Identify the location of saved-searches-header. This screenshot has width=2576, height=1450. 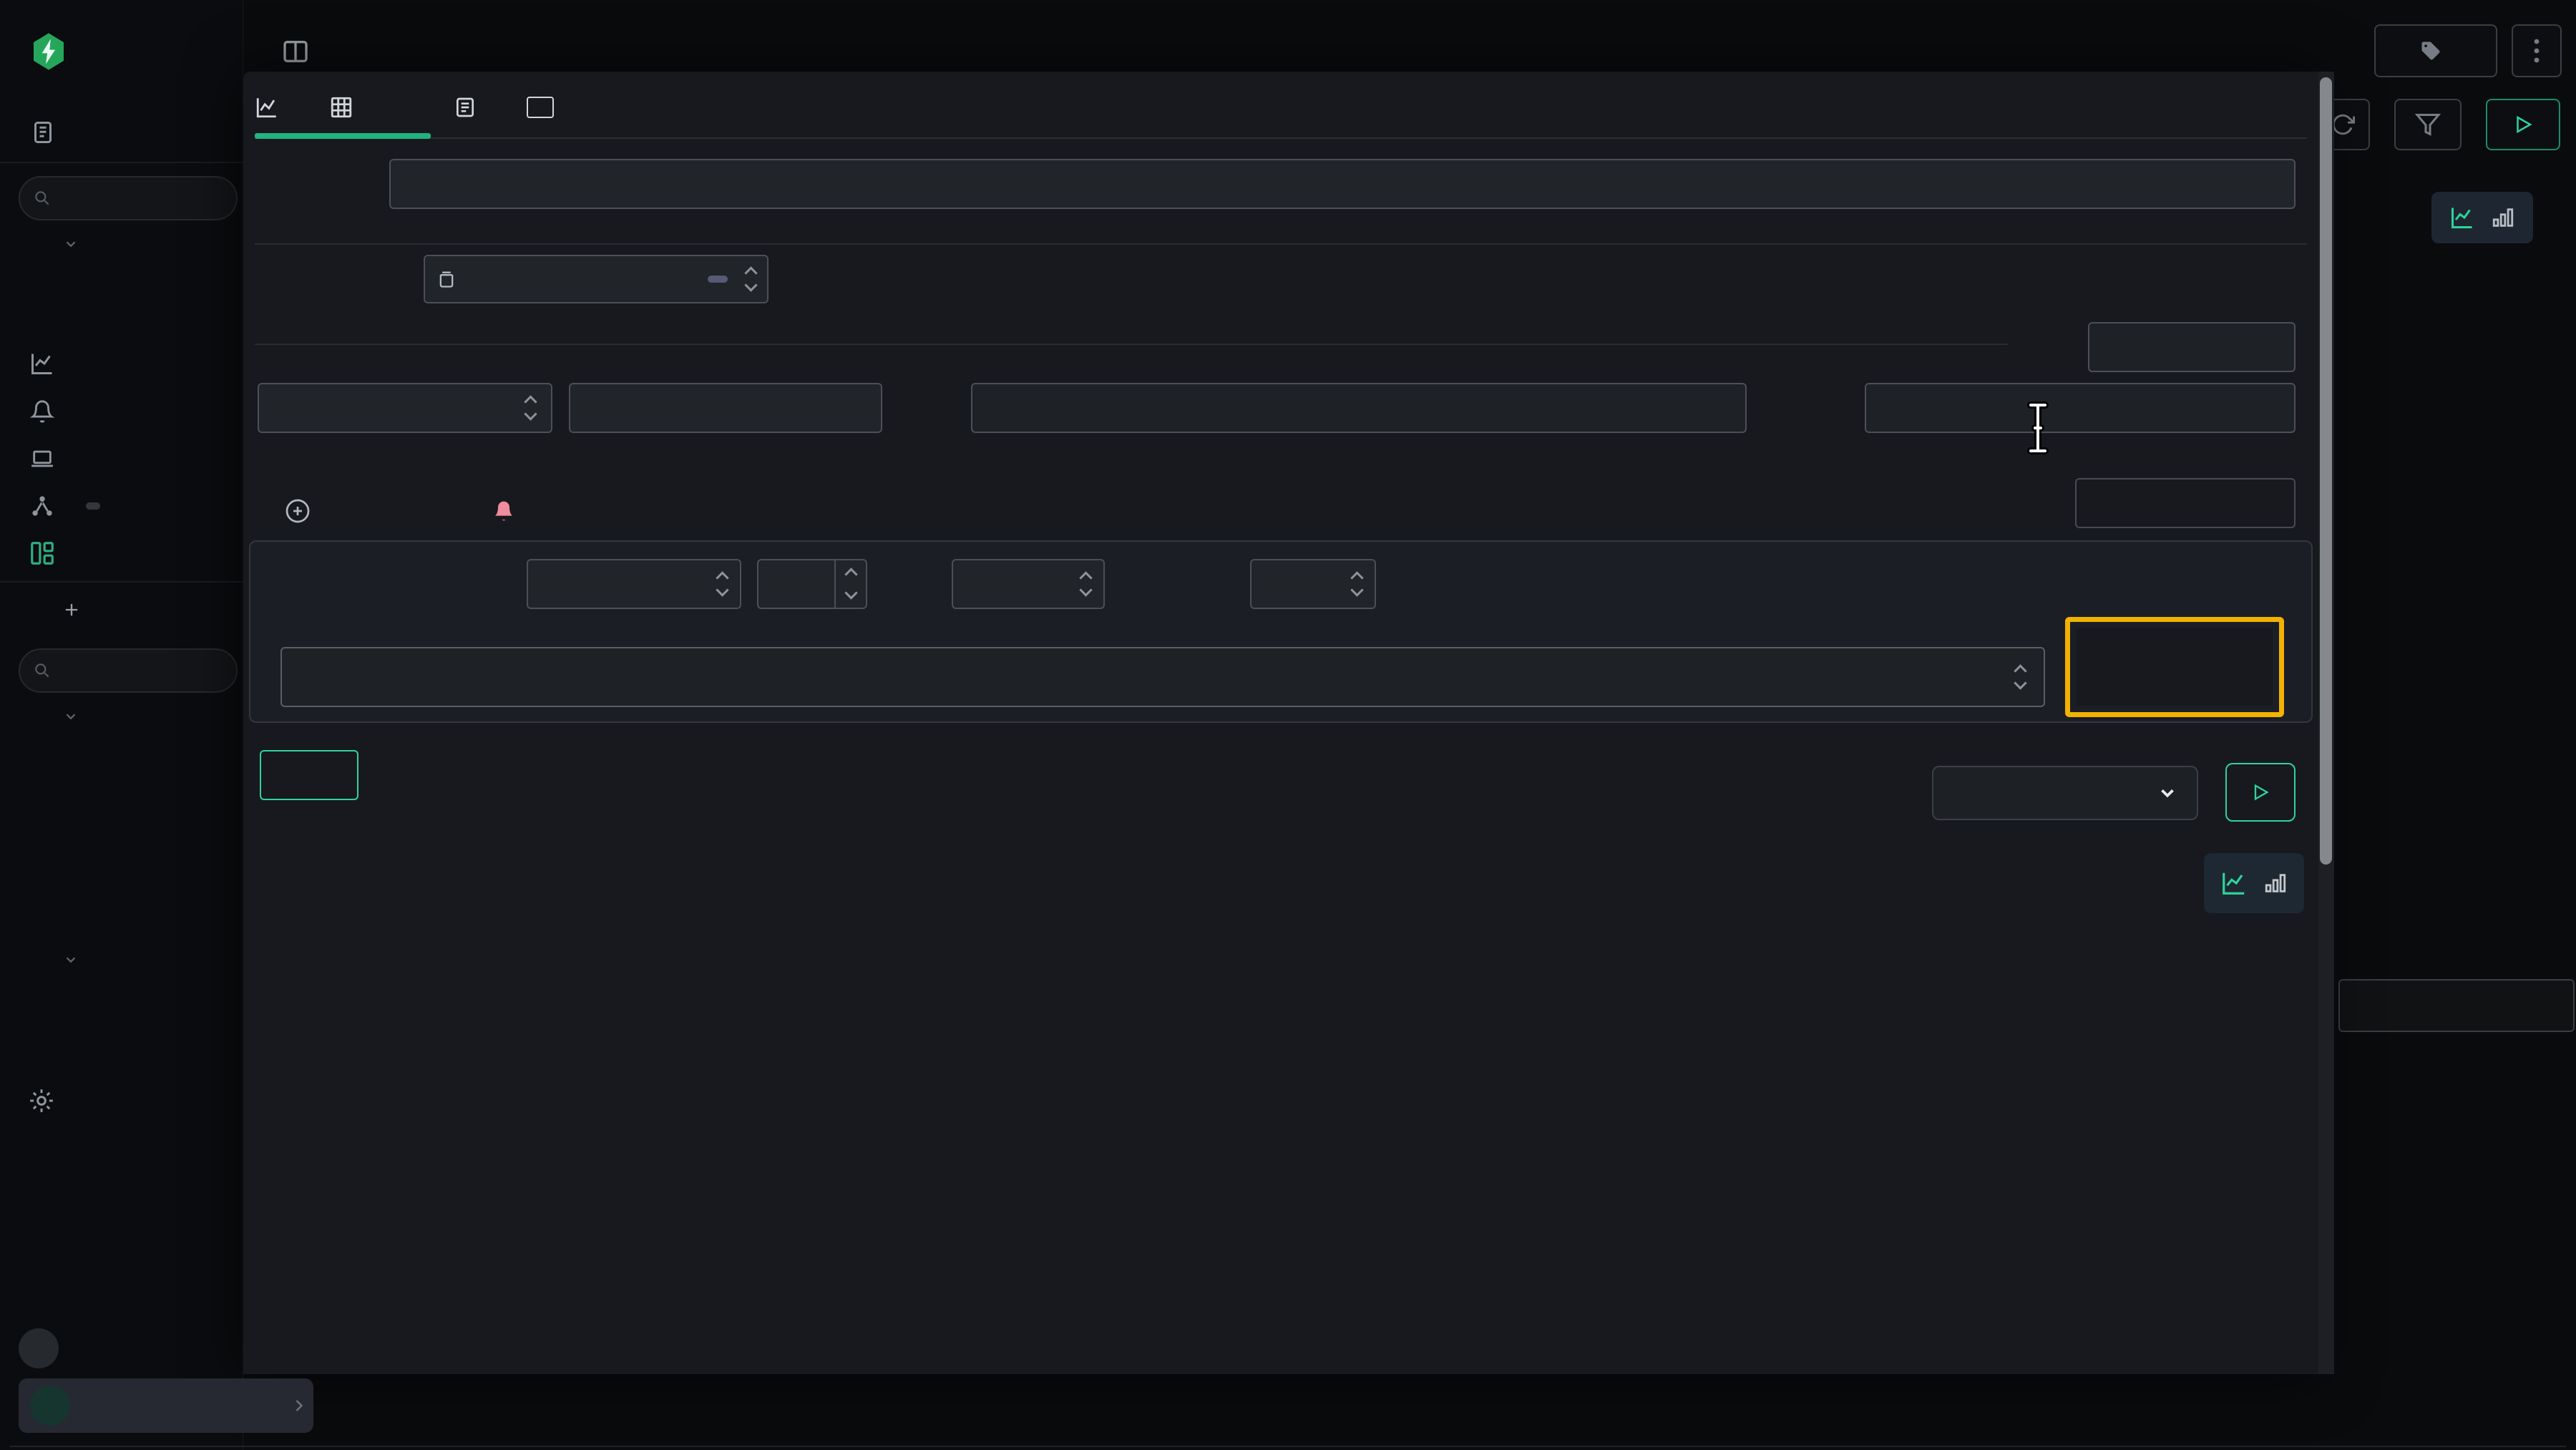
(77, 244).